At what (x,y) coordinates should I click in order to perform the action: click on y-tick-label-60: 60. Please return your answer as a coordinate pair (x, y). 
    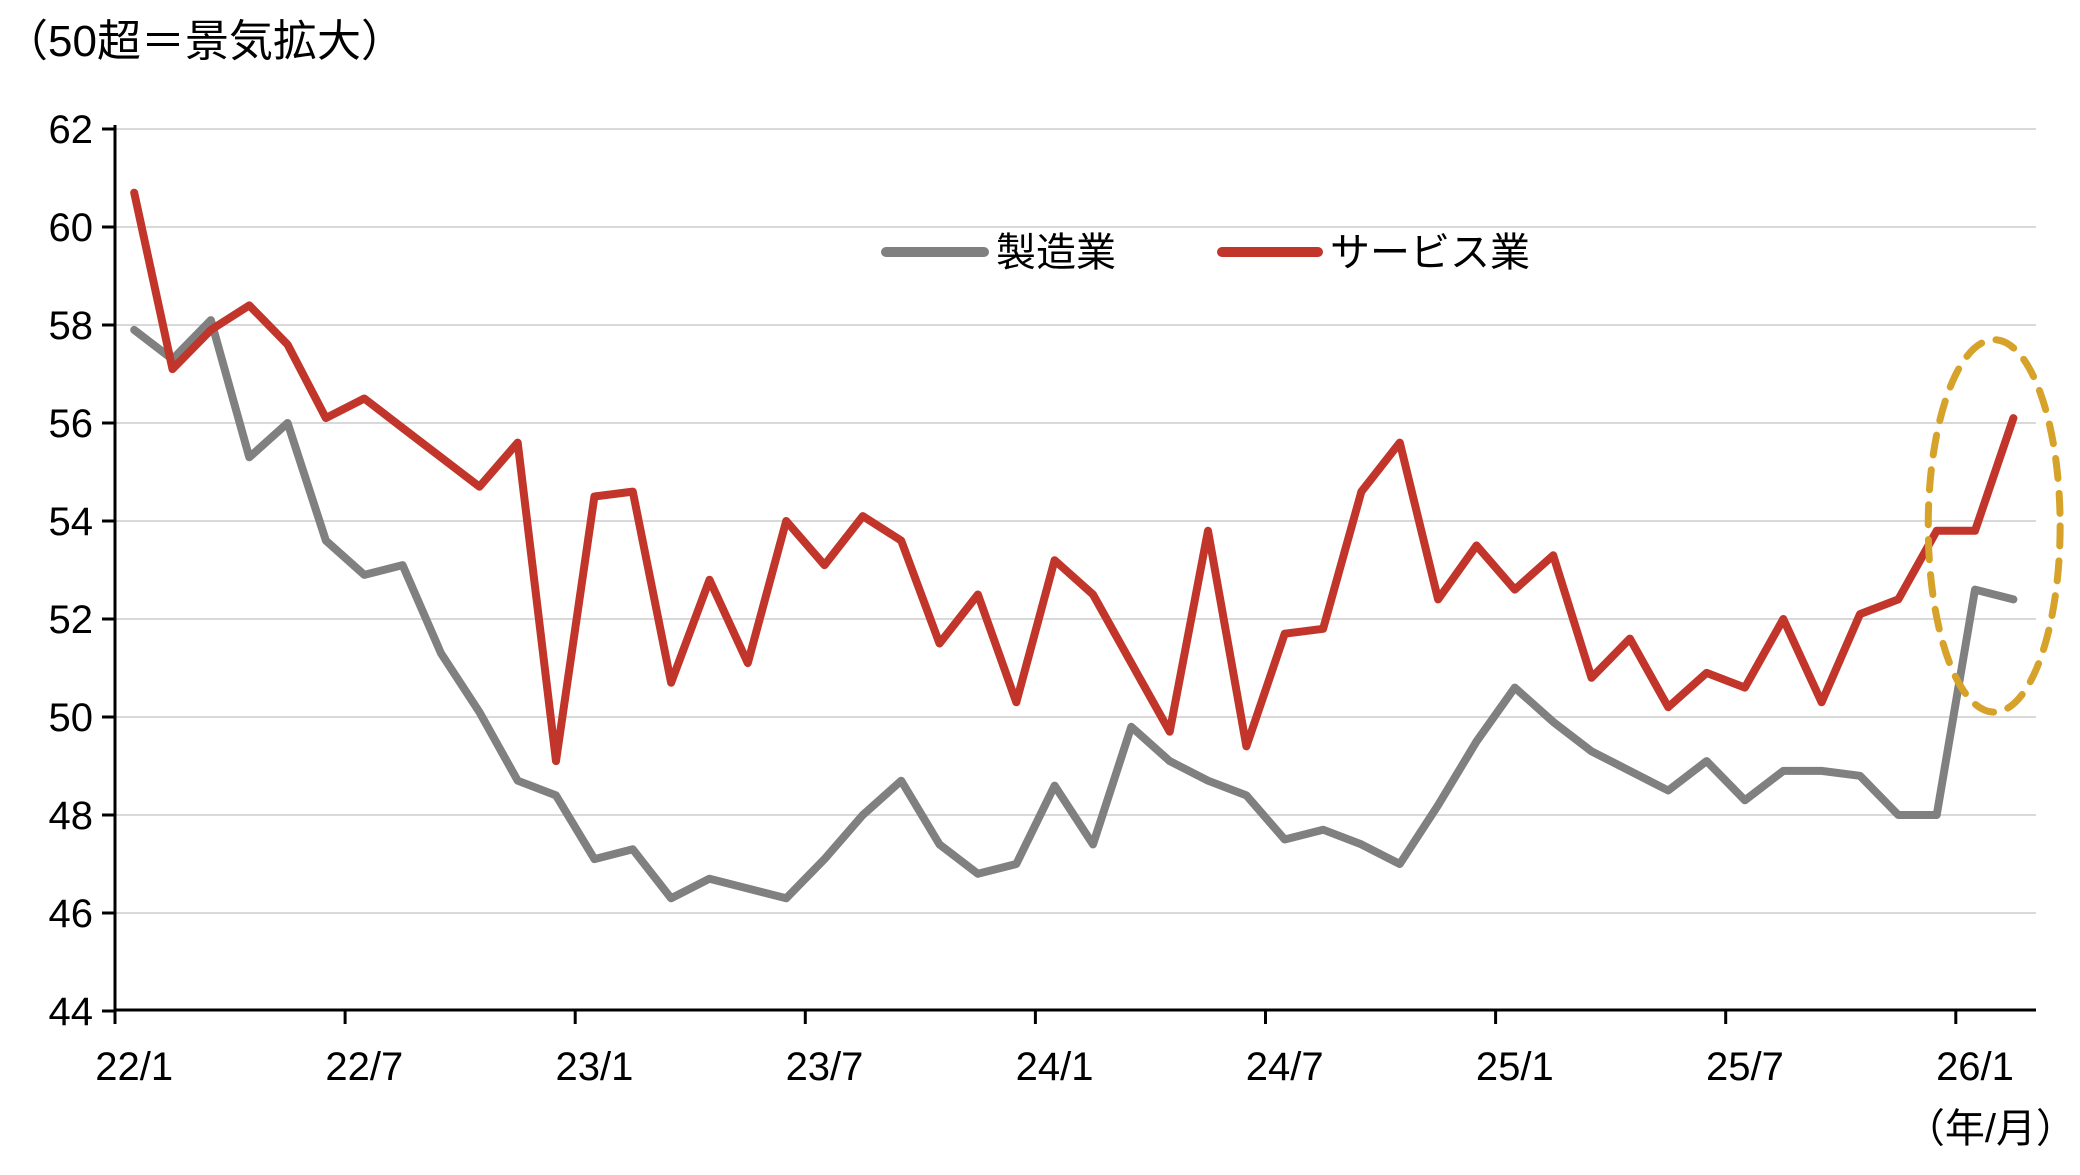
    Looking at the image, I should click on (71, 228).